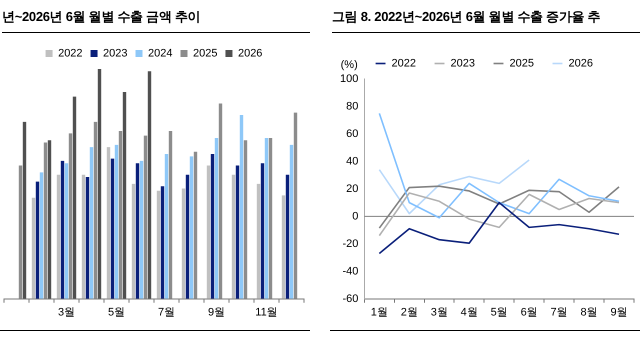 This screenshot has height=360, width=640. I want to click on y-tick-label: -60, so click(350, 298).